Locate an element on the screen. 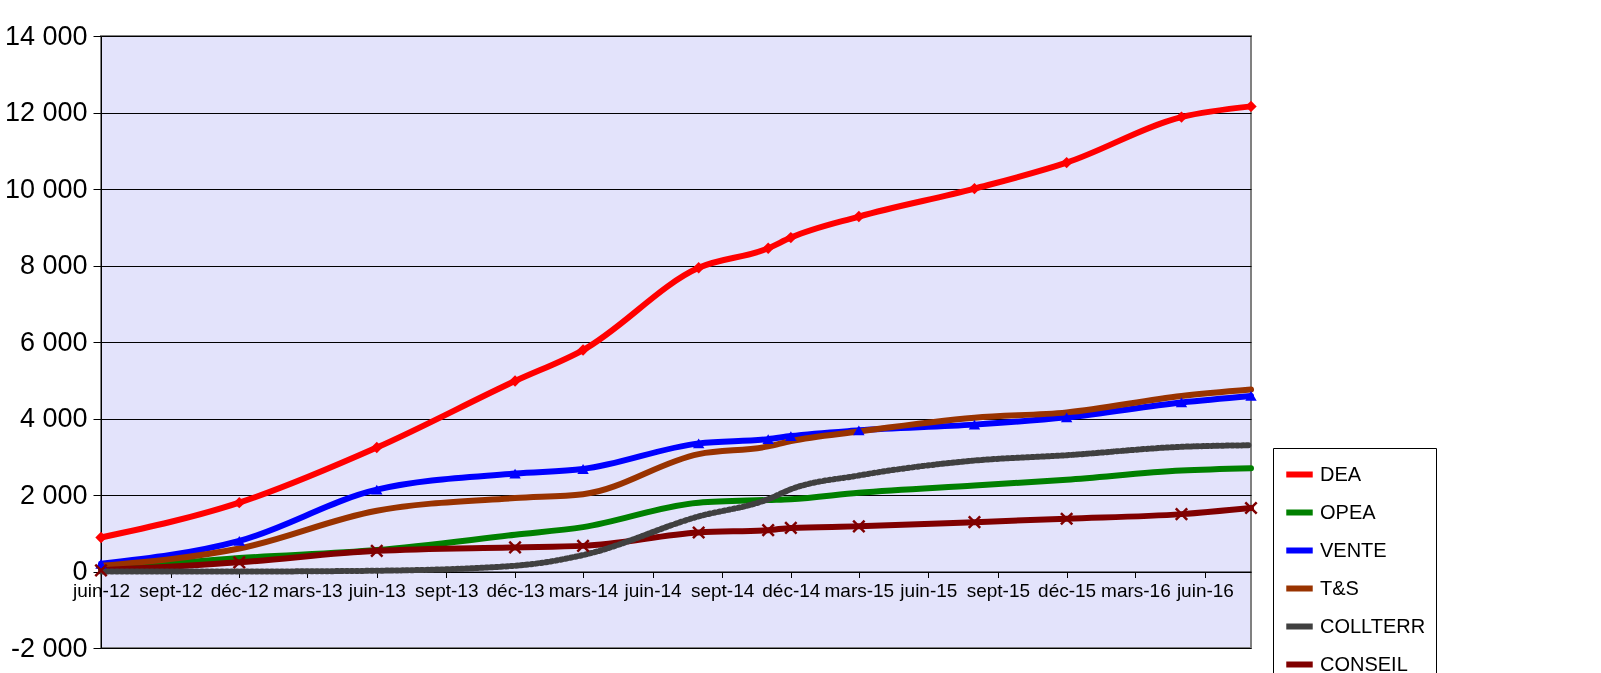  y-tick-label: 4 000 is located at coordinates (53, 418).